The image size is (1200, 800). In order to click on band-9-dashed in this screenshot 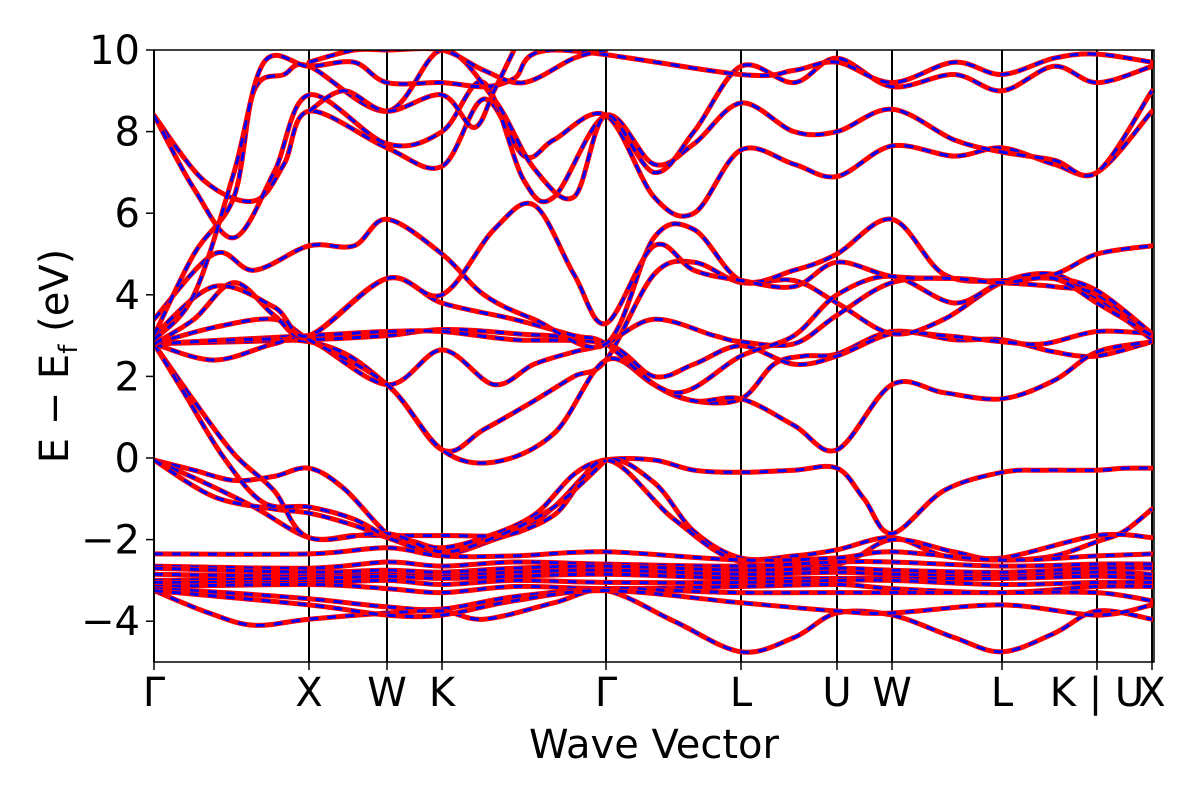, I will do `click(653, 577)`.